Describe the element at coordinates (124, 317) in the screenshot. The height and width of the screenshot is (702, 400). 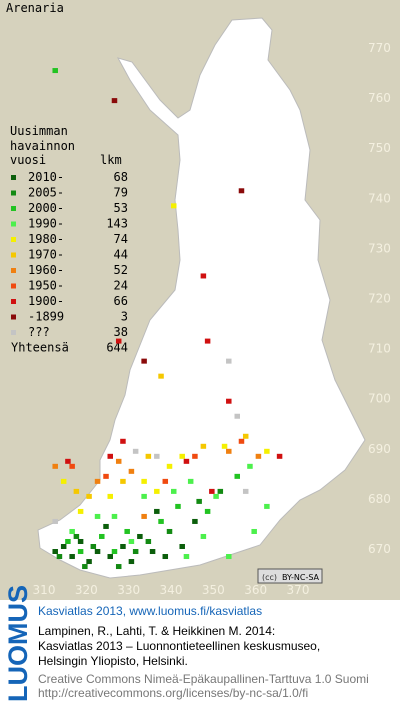
I see `legend-count: 3` at that location.